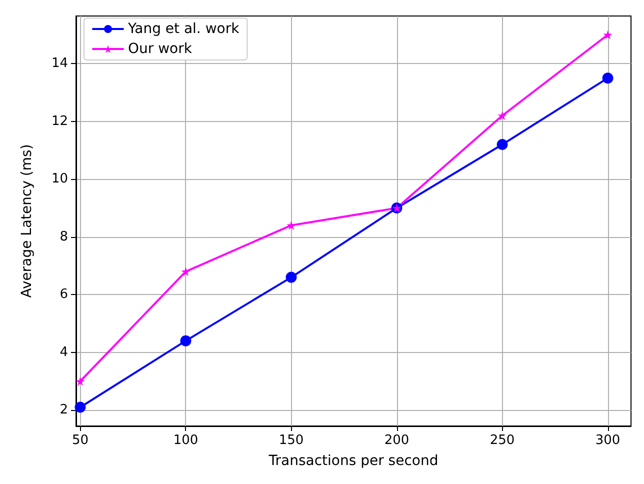 This screenshot has height=484, width=644. Describe the element at coordinates (59, 179) in the screenshot. I see `y-tick-label: 10` at that location.